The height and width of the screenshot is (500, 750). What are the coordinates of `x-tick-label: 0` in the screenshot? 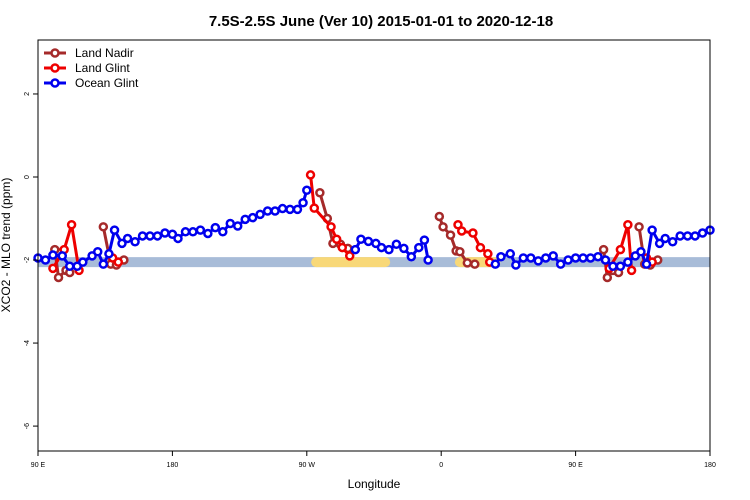 It's located at (441, 465).